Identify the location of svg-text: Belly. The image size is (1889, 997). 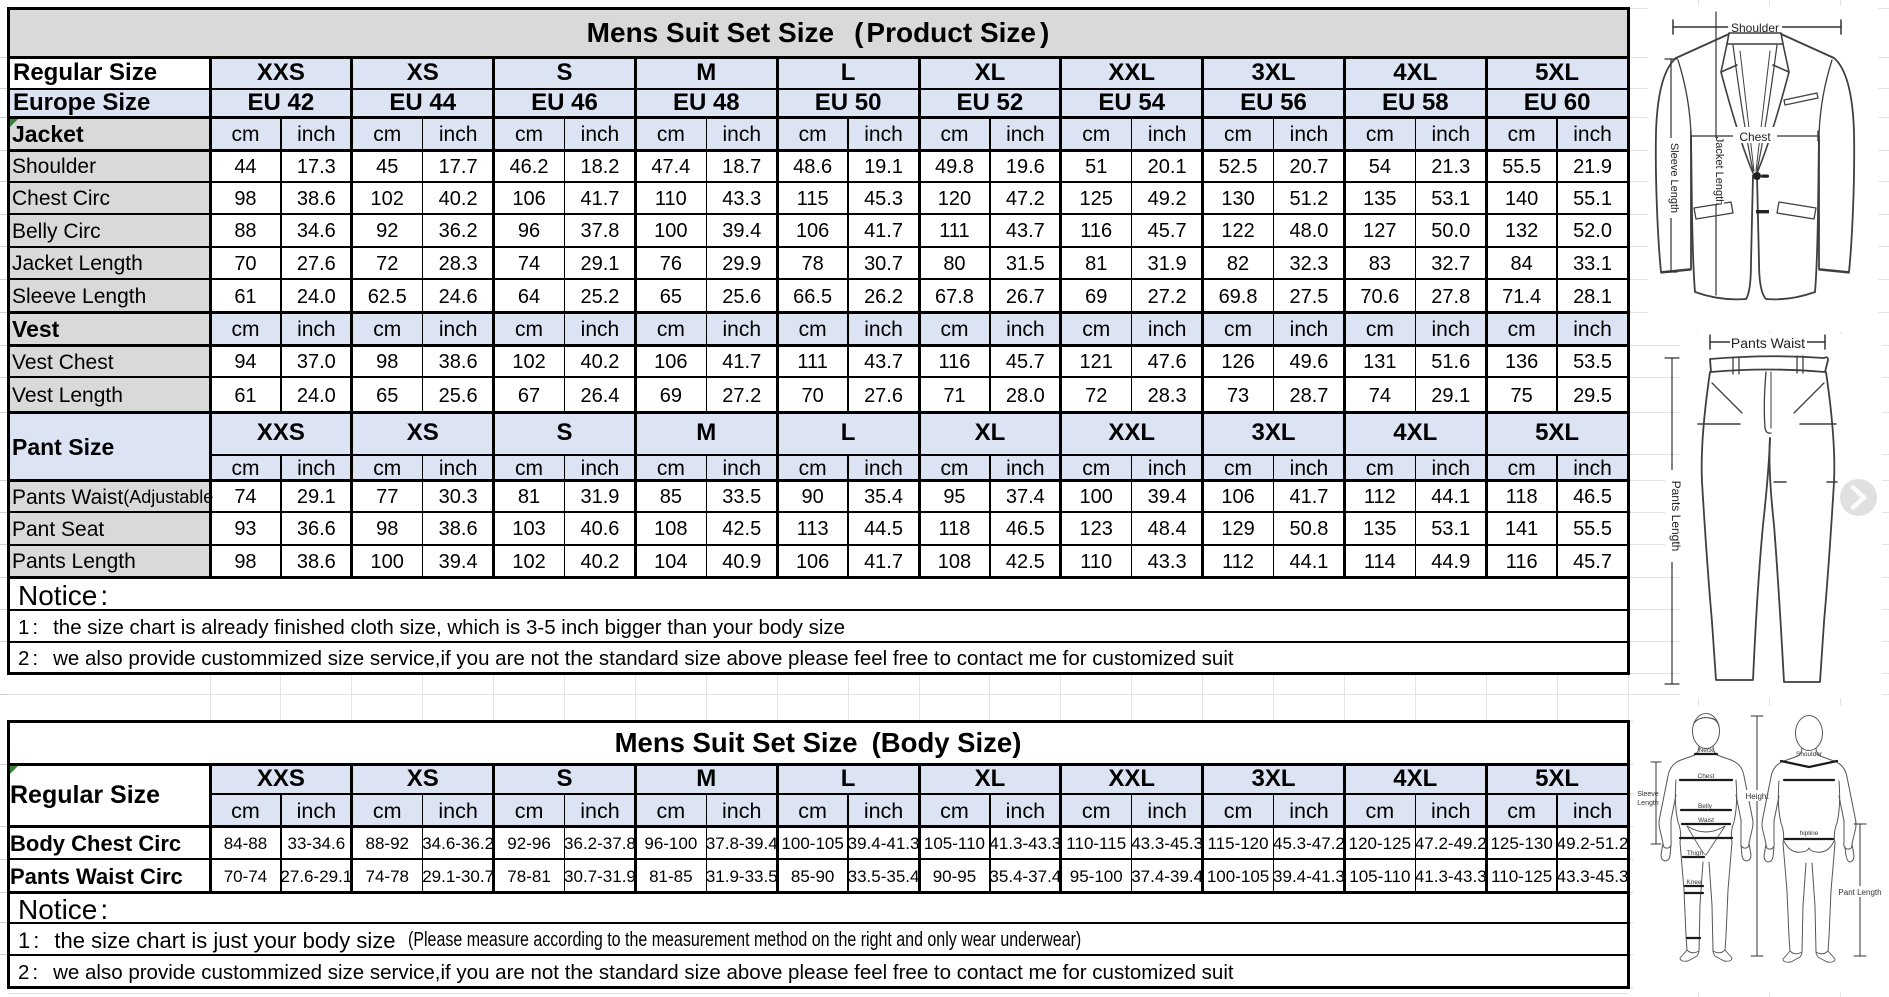
(1705, 806).